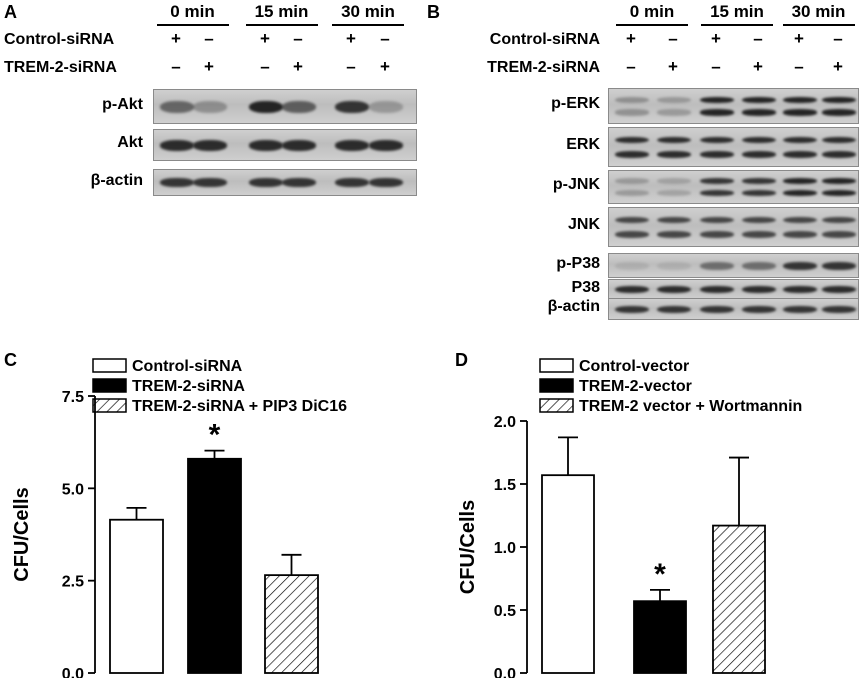  What do you see at coordinates (505, 548) in the screenshot?
I see `y-tick-label: 1.0` at bounding box center [505, 548].